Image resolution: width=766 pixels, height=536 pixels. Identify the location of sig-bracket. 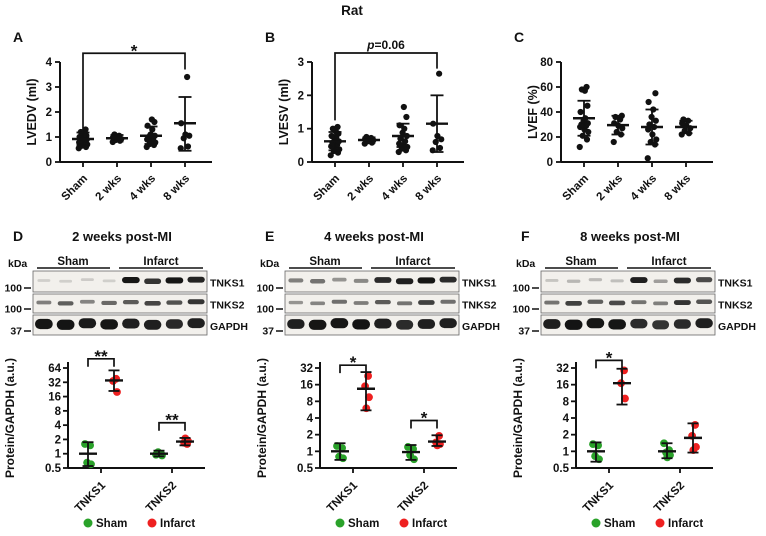
(424, 424).